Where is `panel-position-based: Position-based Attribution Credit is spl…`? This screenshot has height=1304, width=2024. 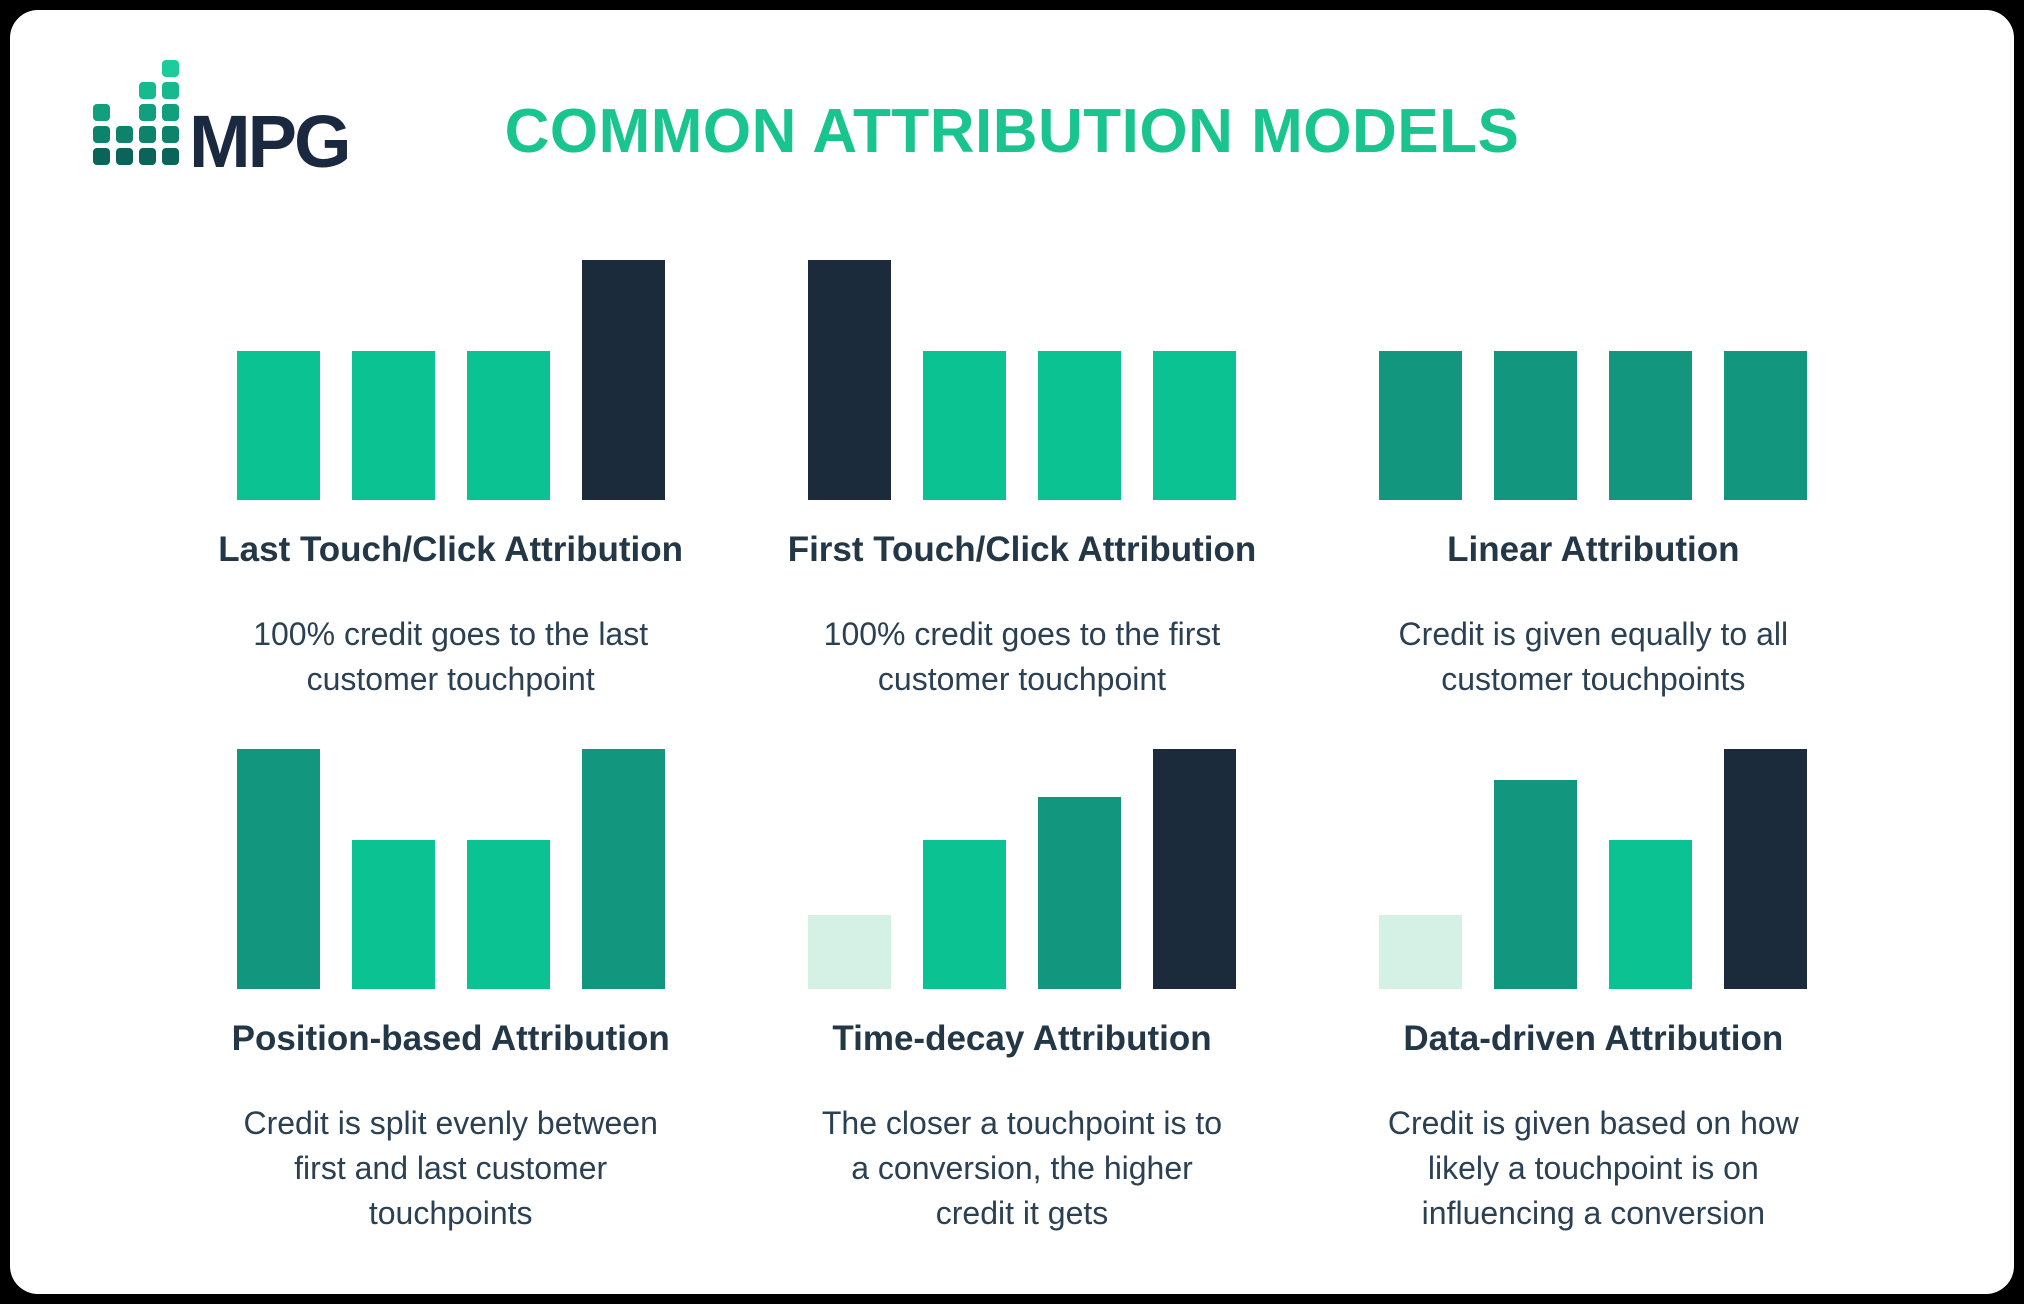
panel-position-based: Position-based Attribution Credit is spl… is located at coordinates (450, 992).